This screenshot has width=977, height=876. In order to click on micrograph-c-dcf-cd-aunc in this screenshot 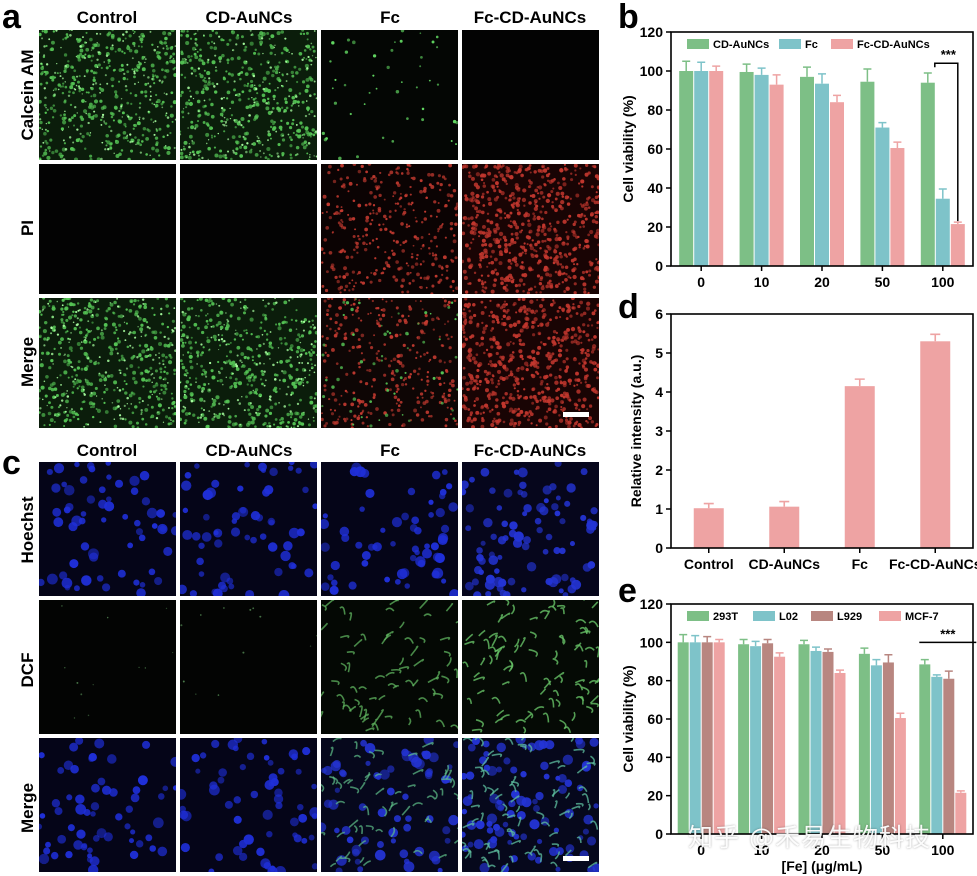, I will do `click(248, 667)`.